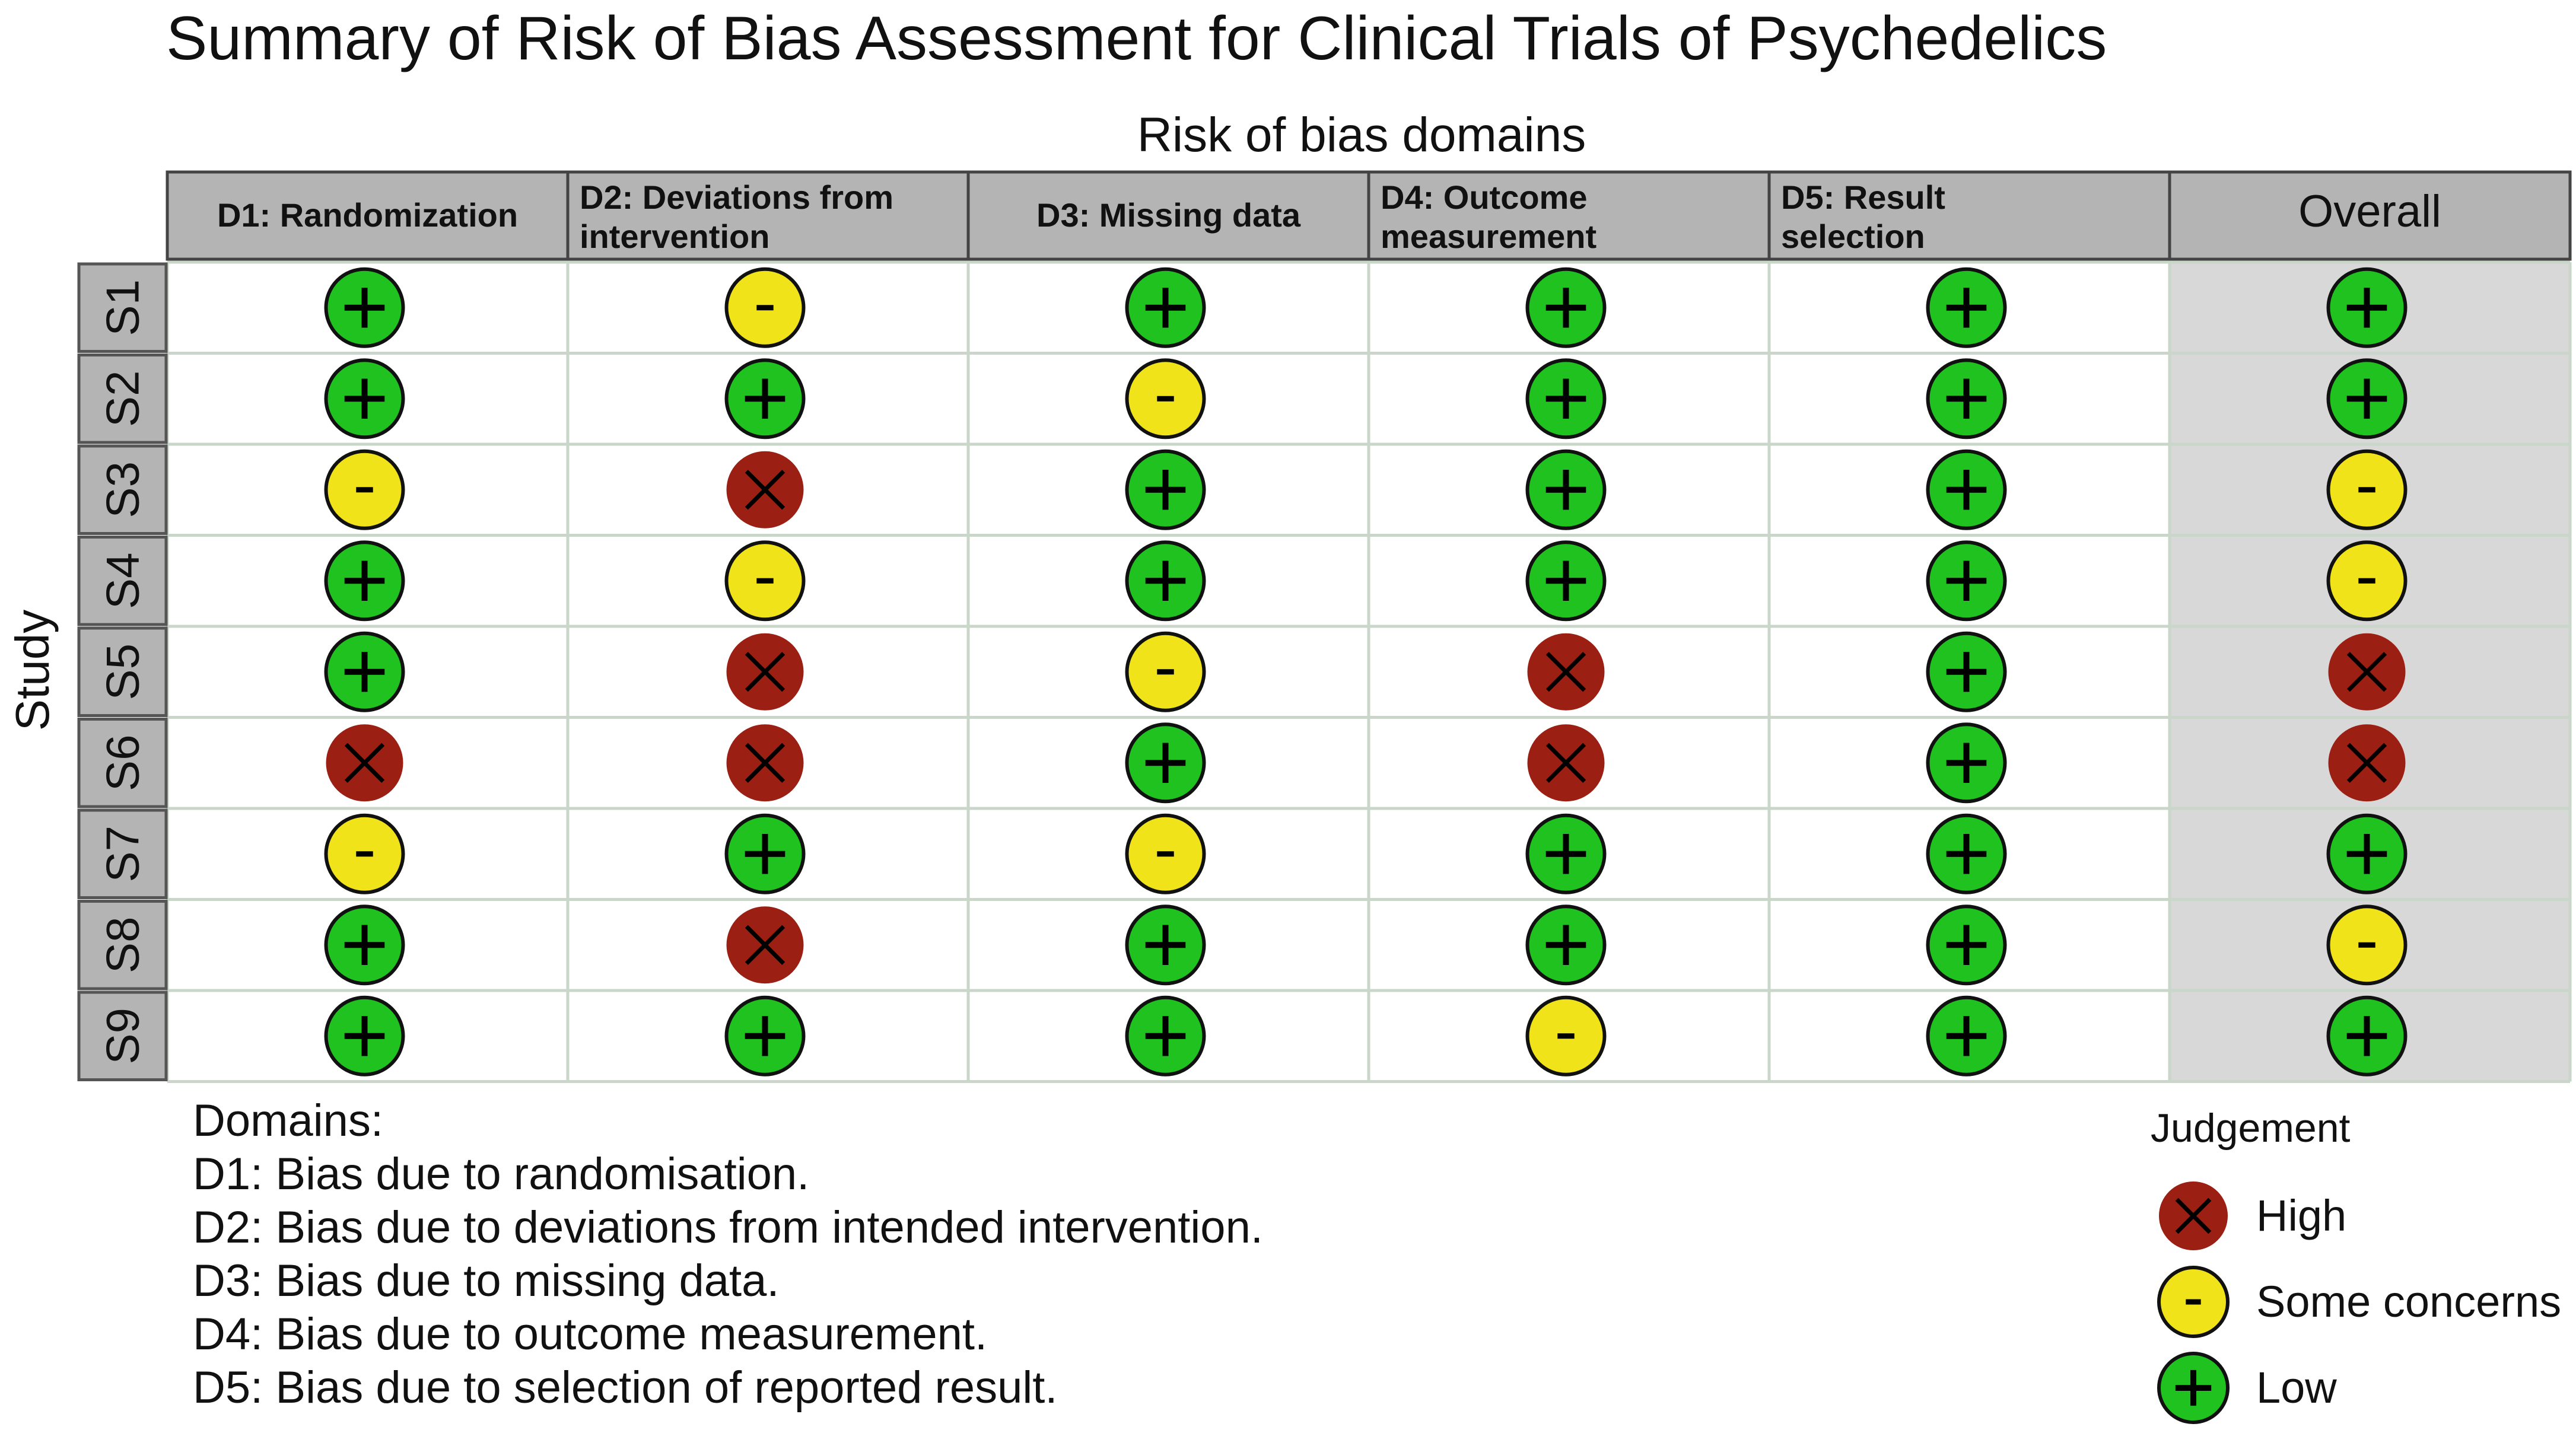 The height and width of the screenshot is (1430, 2576). What do you see at coordinates (1484, 198) in the screenshot?
I see `column-header-label: D4: Outcome` at bounding box center [1484, 198].